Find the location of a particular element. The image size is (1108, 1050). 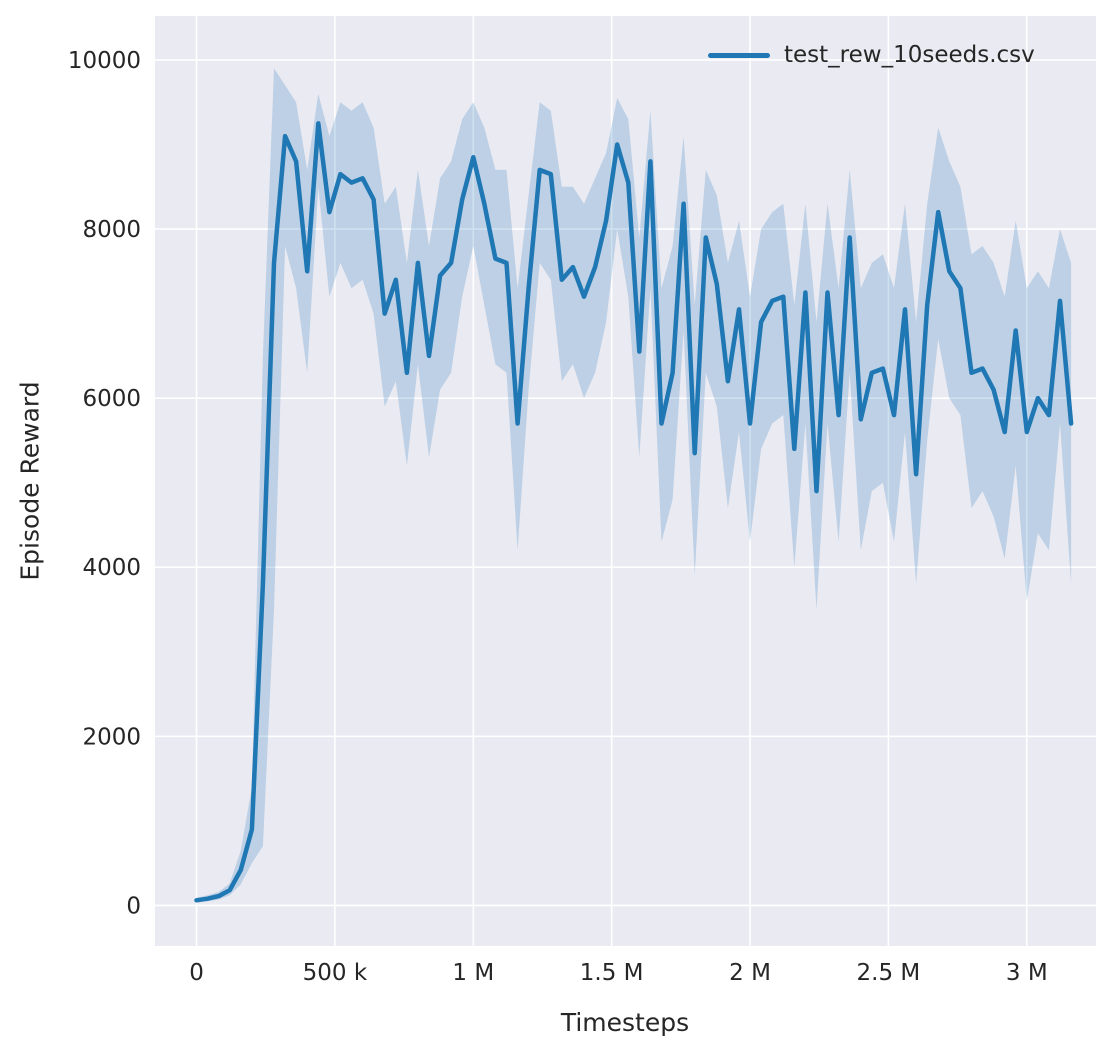

svg-text: 1 M is located at coordinates (473, 973).